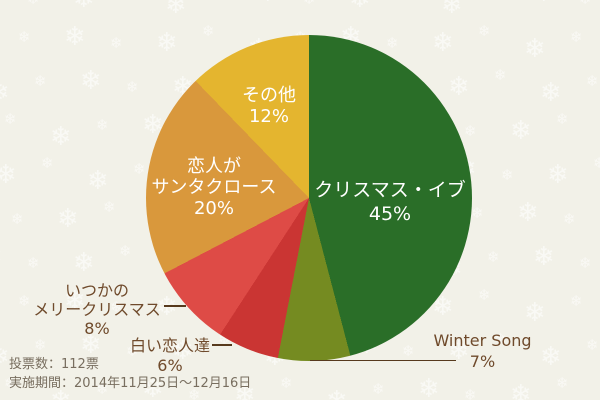  What do you see at coordinates (390, 190) in the screenshot?
I see `slice-label-text: クリスマス・イブ` at bounding box center [390, 190].